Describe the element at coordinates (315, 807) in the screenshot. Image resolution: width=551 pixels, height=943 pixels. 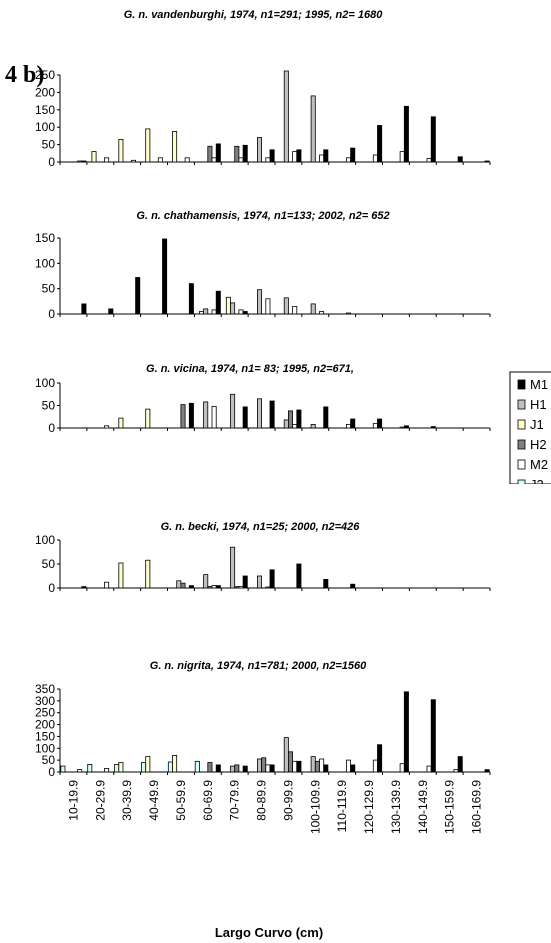
I see `x-tick-label: 100-109.9` at that location.